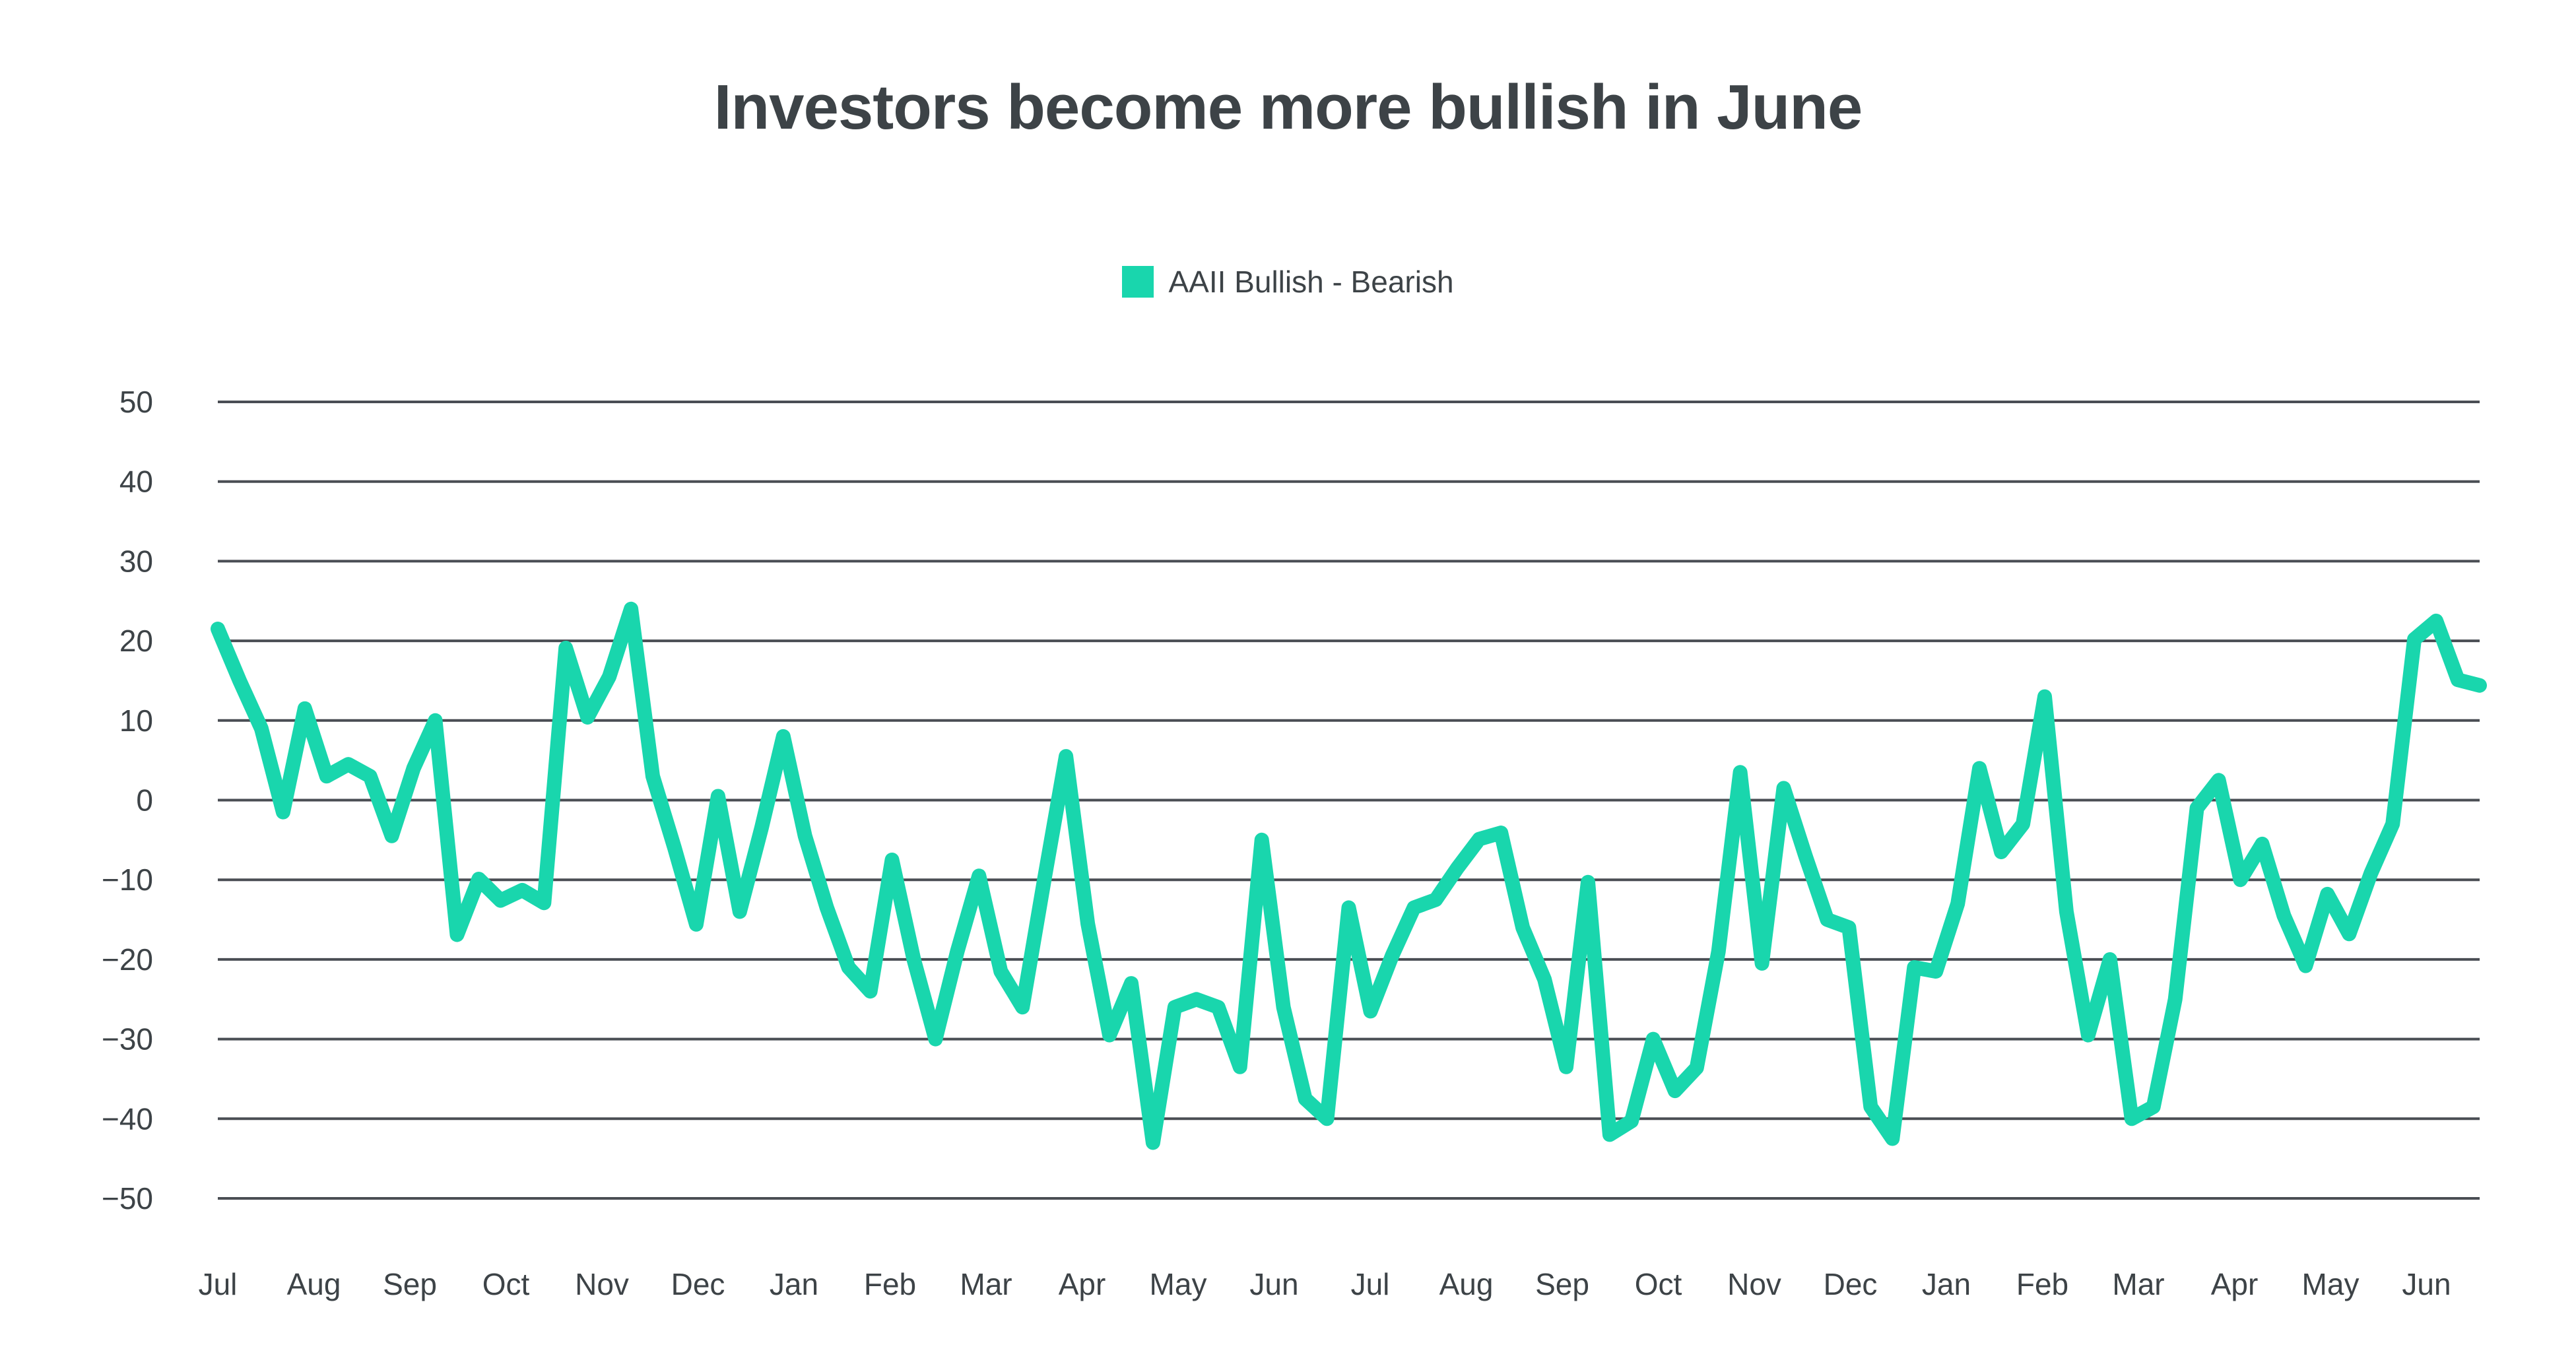 The width and height of the screenshot is (2576, 1366). I want to click on y-axis-tick-label: −10, so click(127, 879).